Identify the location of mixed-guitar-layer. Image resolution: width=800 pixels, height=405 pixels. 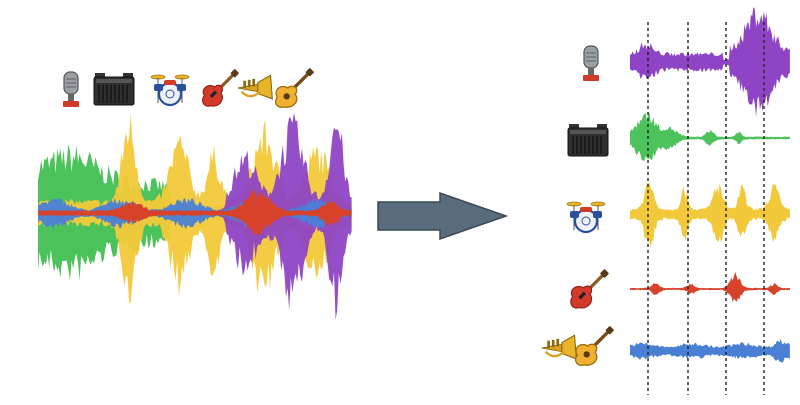
(195, 212).